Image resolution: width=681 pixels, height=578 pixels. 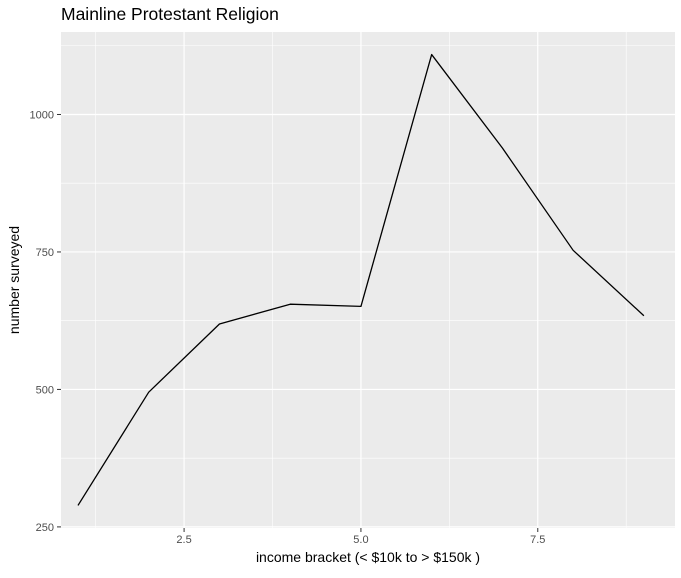 I want to click on x-tick-label: 7.5, so click(x=537, y=540).